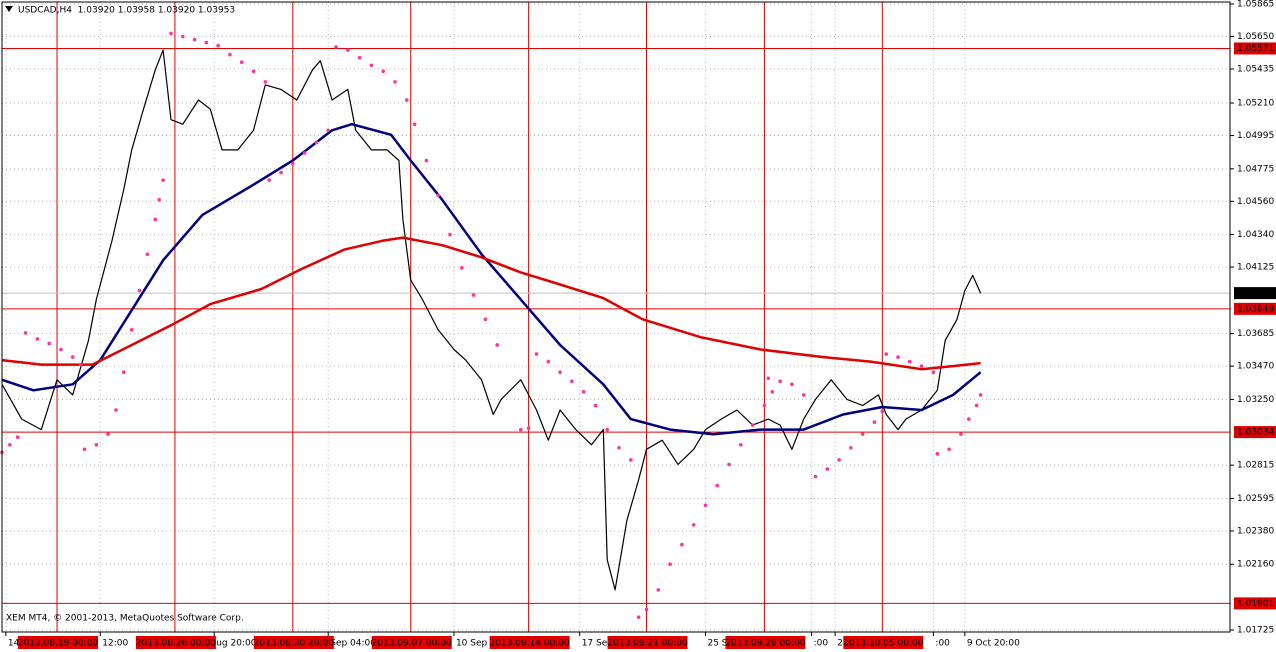  What do you see at coordinates (1255, 49) in the screenshot?
I see `level-label: 1.05571` at bounding box center [1255, 49].